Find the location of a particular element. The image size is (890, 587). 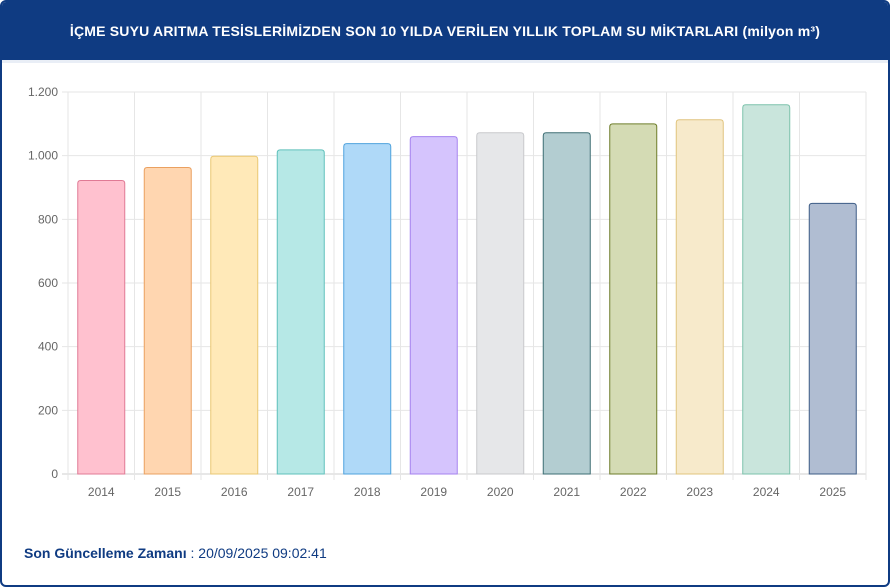

x-tick-label: 2014 is located at coordinates (101, 492).